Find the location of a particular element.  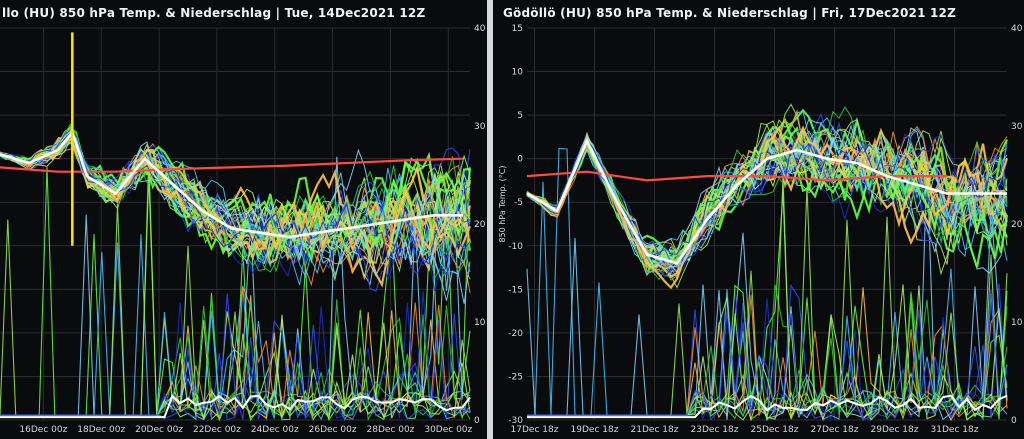

x-tick-label: 29Dec 18z is located at coordinates (895, 430).